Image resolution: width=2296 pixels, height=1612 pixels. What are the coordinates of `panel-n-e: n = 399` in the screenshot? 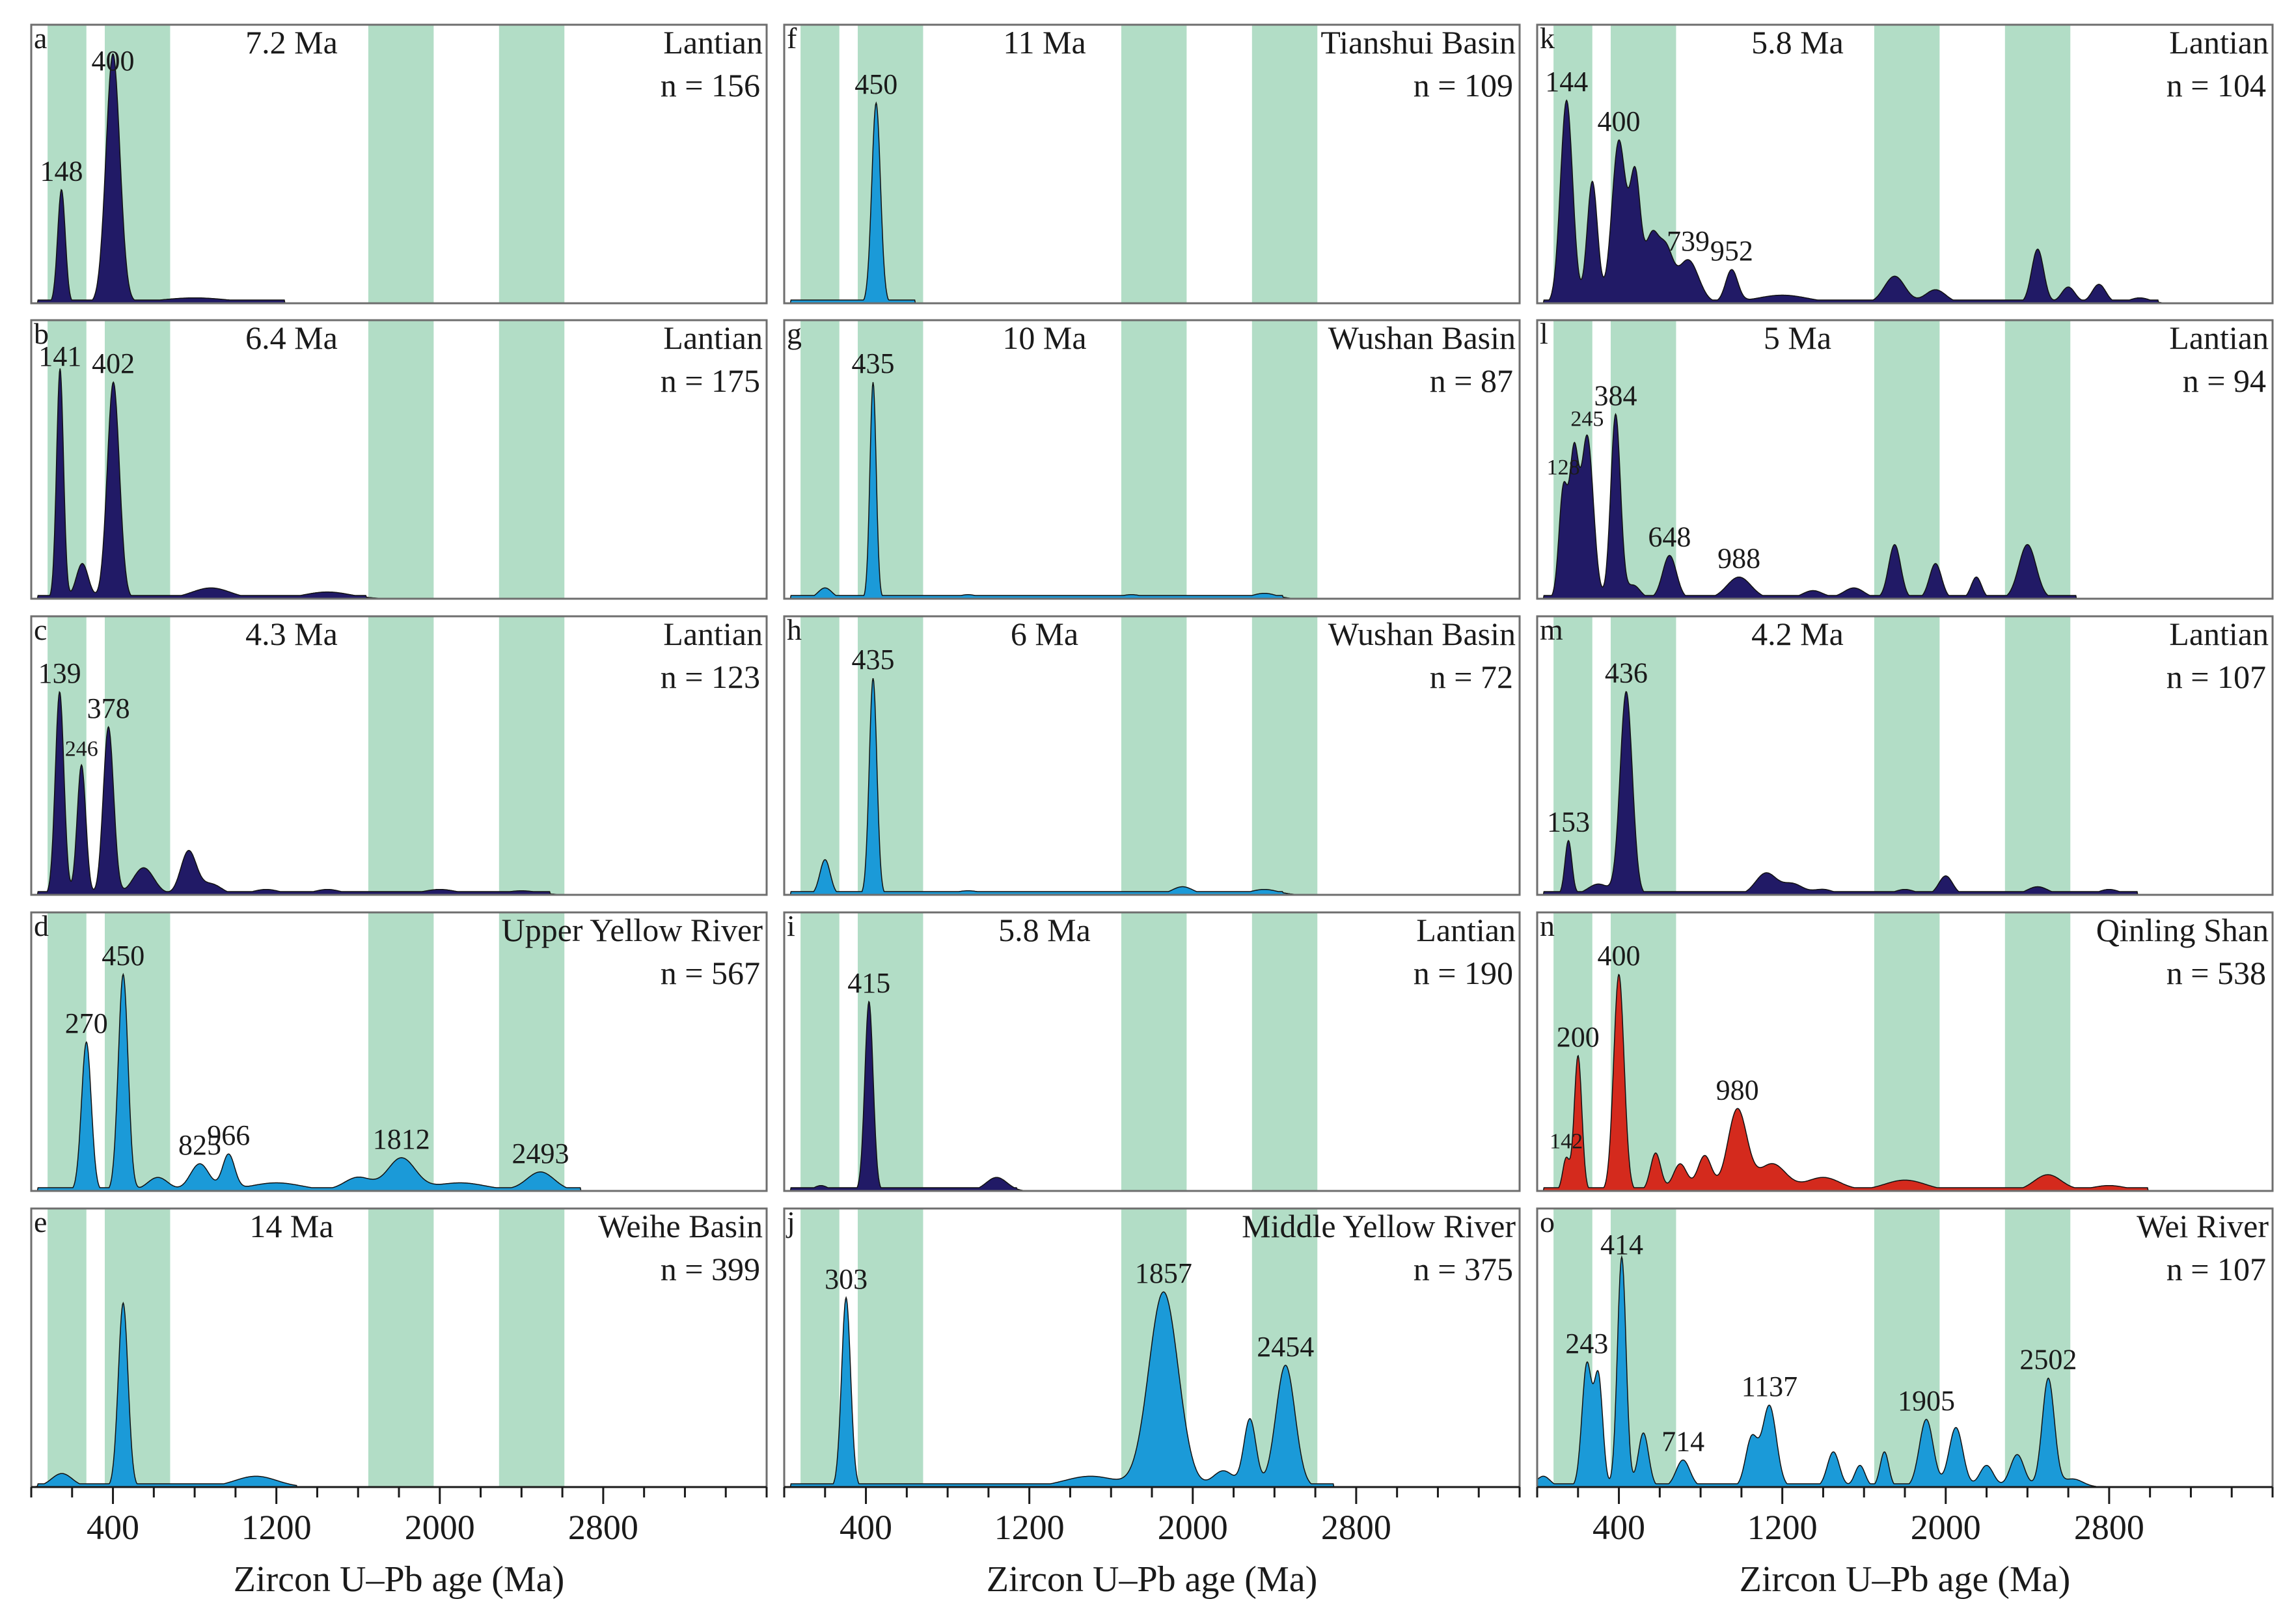 It's located at (710, 1269).